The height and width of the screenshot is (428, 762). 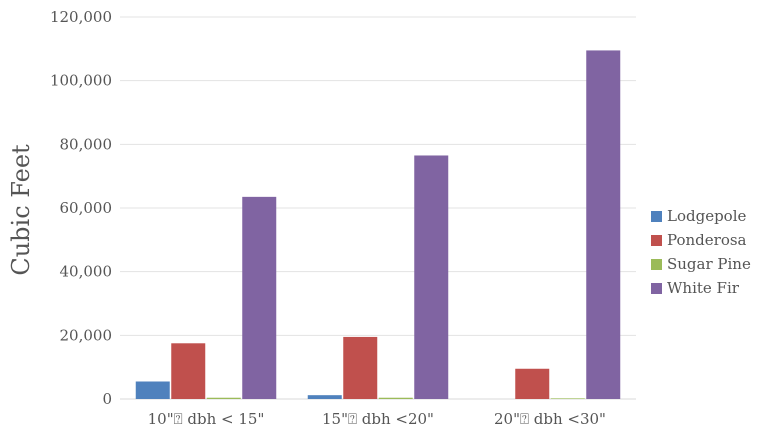 What do you see at coordinates (707, 216) in the screenshot?
I see `legend-label: Lodgepole` at bounding box center [707, 216].